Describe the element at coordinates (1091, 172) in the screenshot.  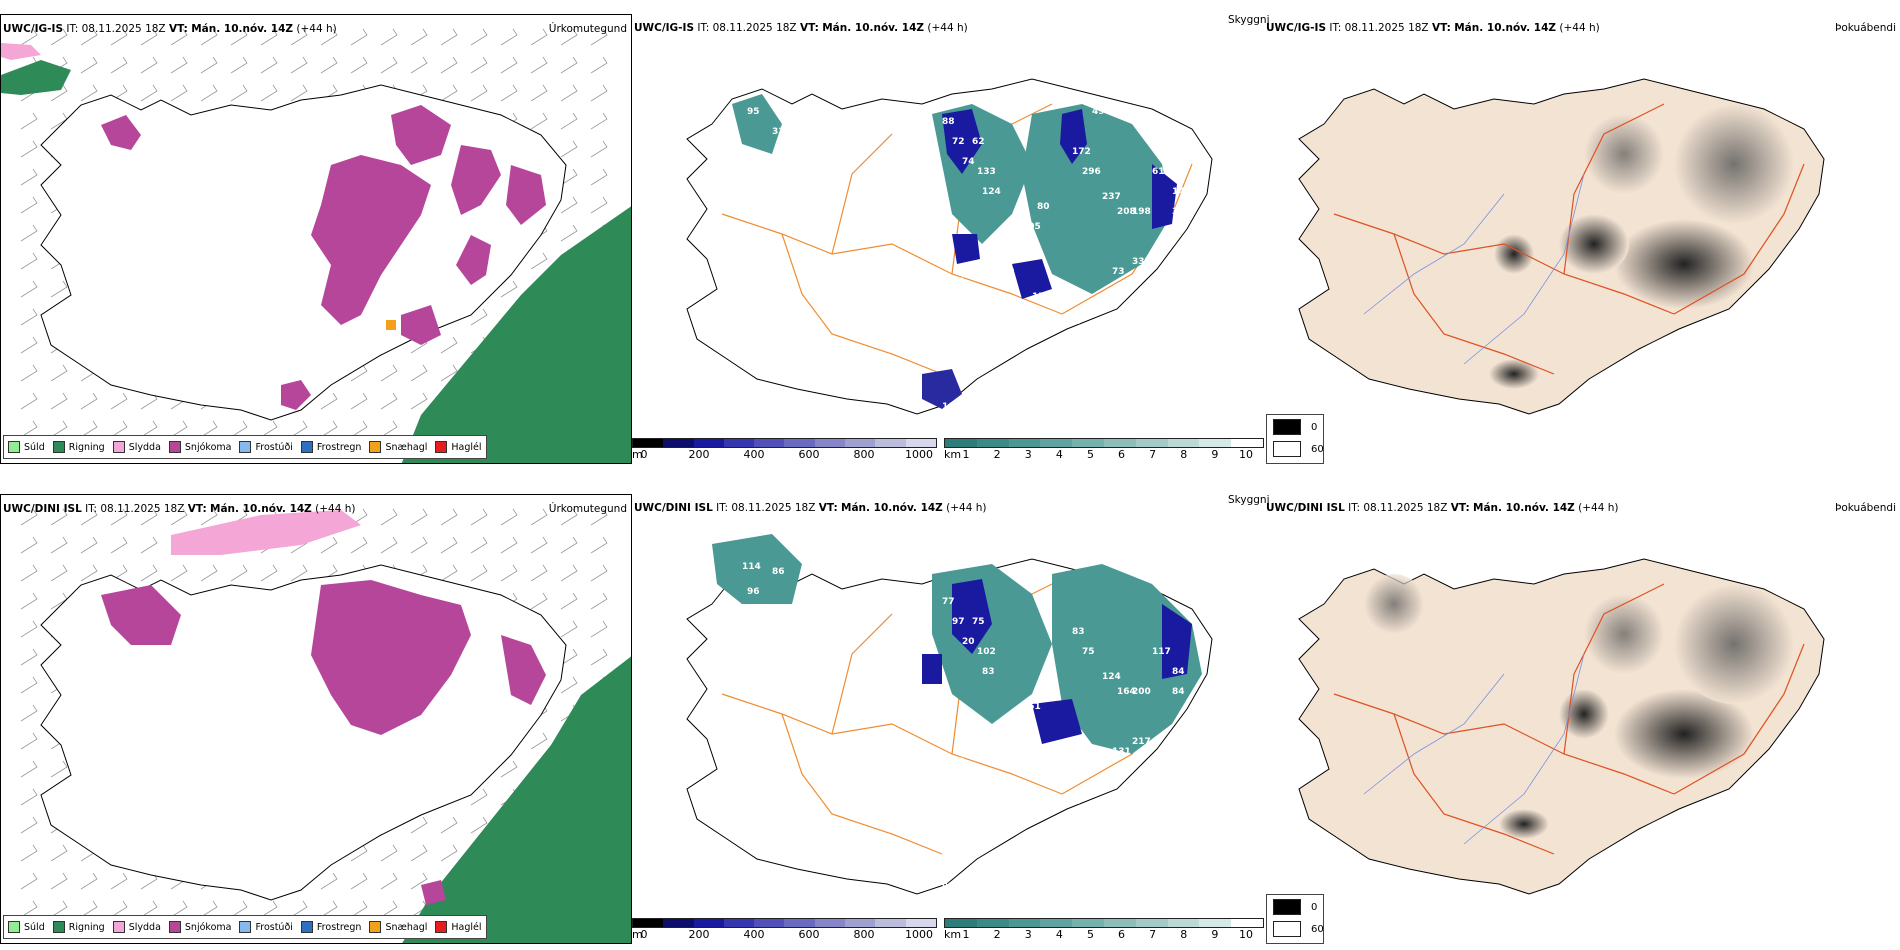
I see `ceiling-value-label: 296` at that location.